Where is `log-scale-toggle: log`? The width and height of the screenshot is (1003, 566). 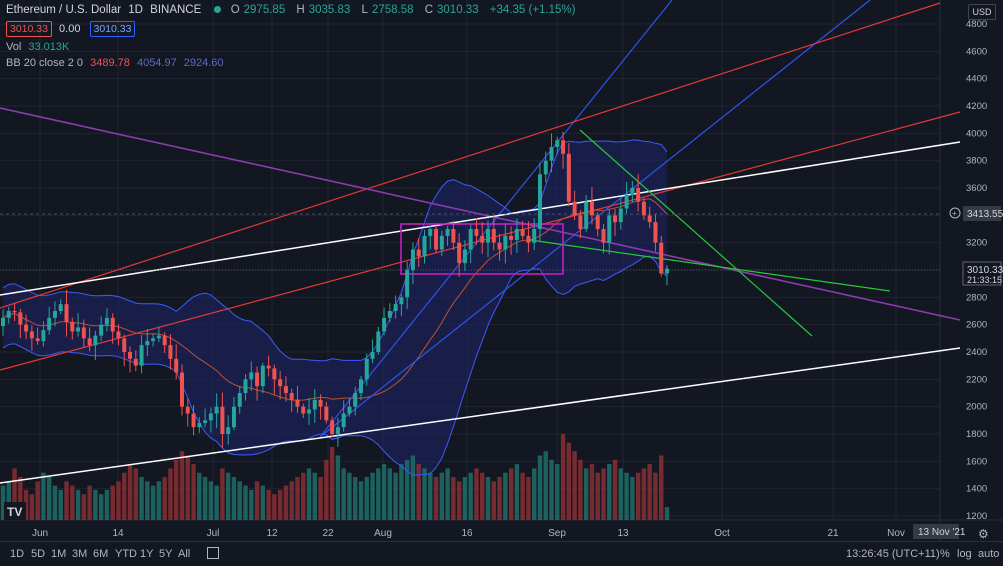
log-scale-toggle: log is located at coordinates (964, 554).